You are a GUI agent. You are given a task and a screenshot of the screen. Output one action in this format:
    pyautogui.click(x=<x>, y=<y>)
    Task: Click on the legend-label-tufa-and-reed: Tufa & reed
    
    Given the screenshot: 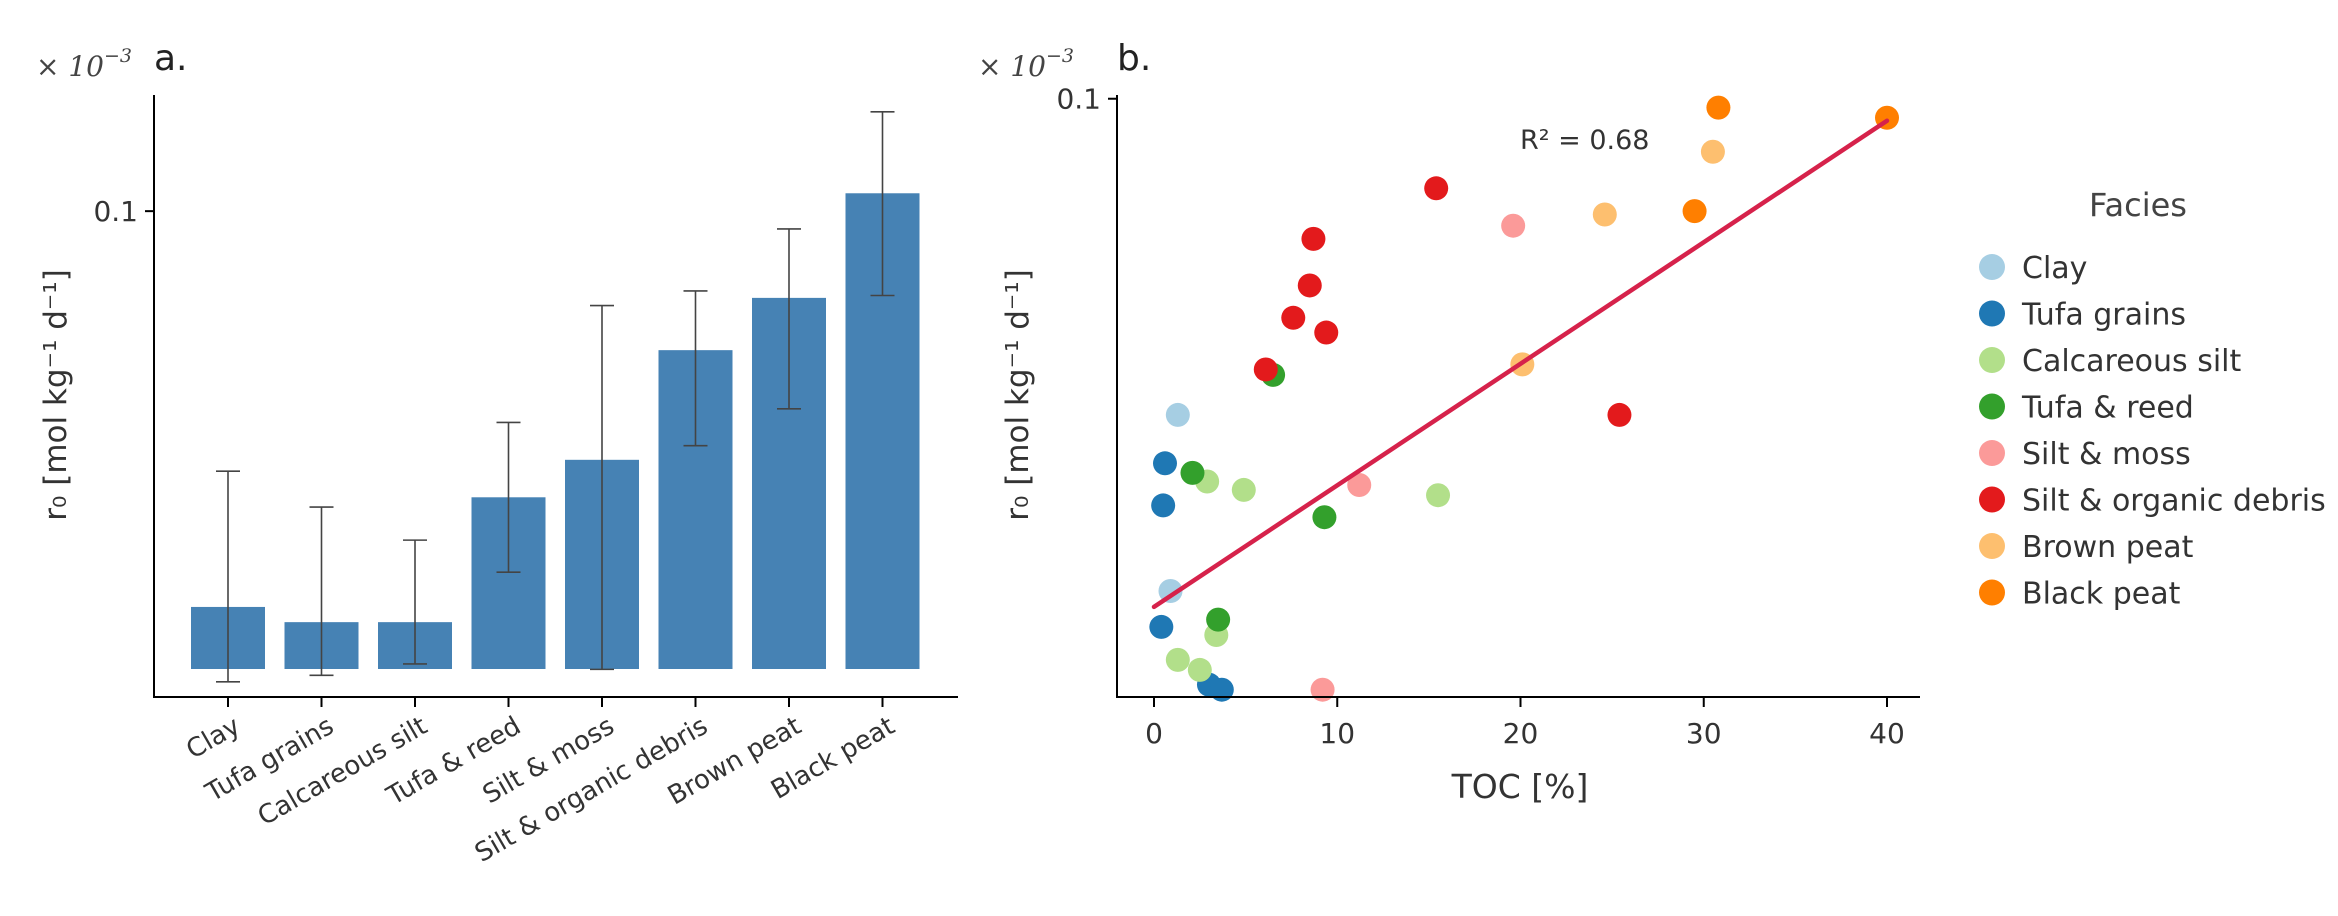 What is the action you would take?
    pyautogui.click(x=2107, y=408)
    